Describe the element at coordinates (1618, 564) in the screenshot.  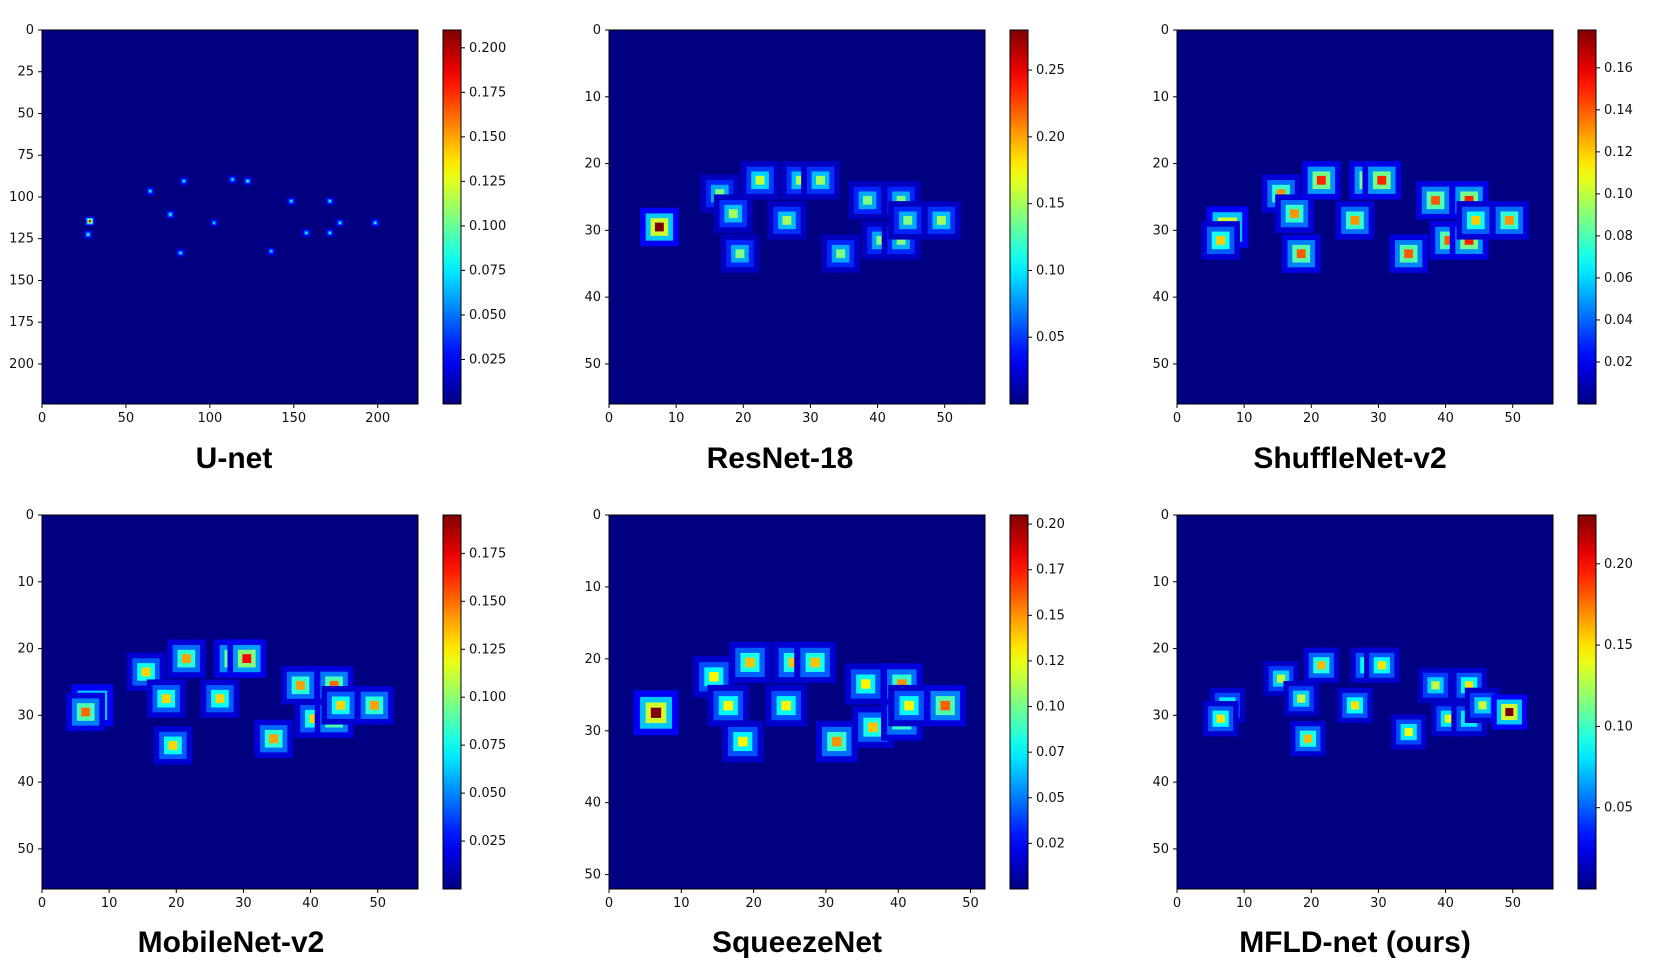
I see `colorbar-tick-label: 0.20` at that location.